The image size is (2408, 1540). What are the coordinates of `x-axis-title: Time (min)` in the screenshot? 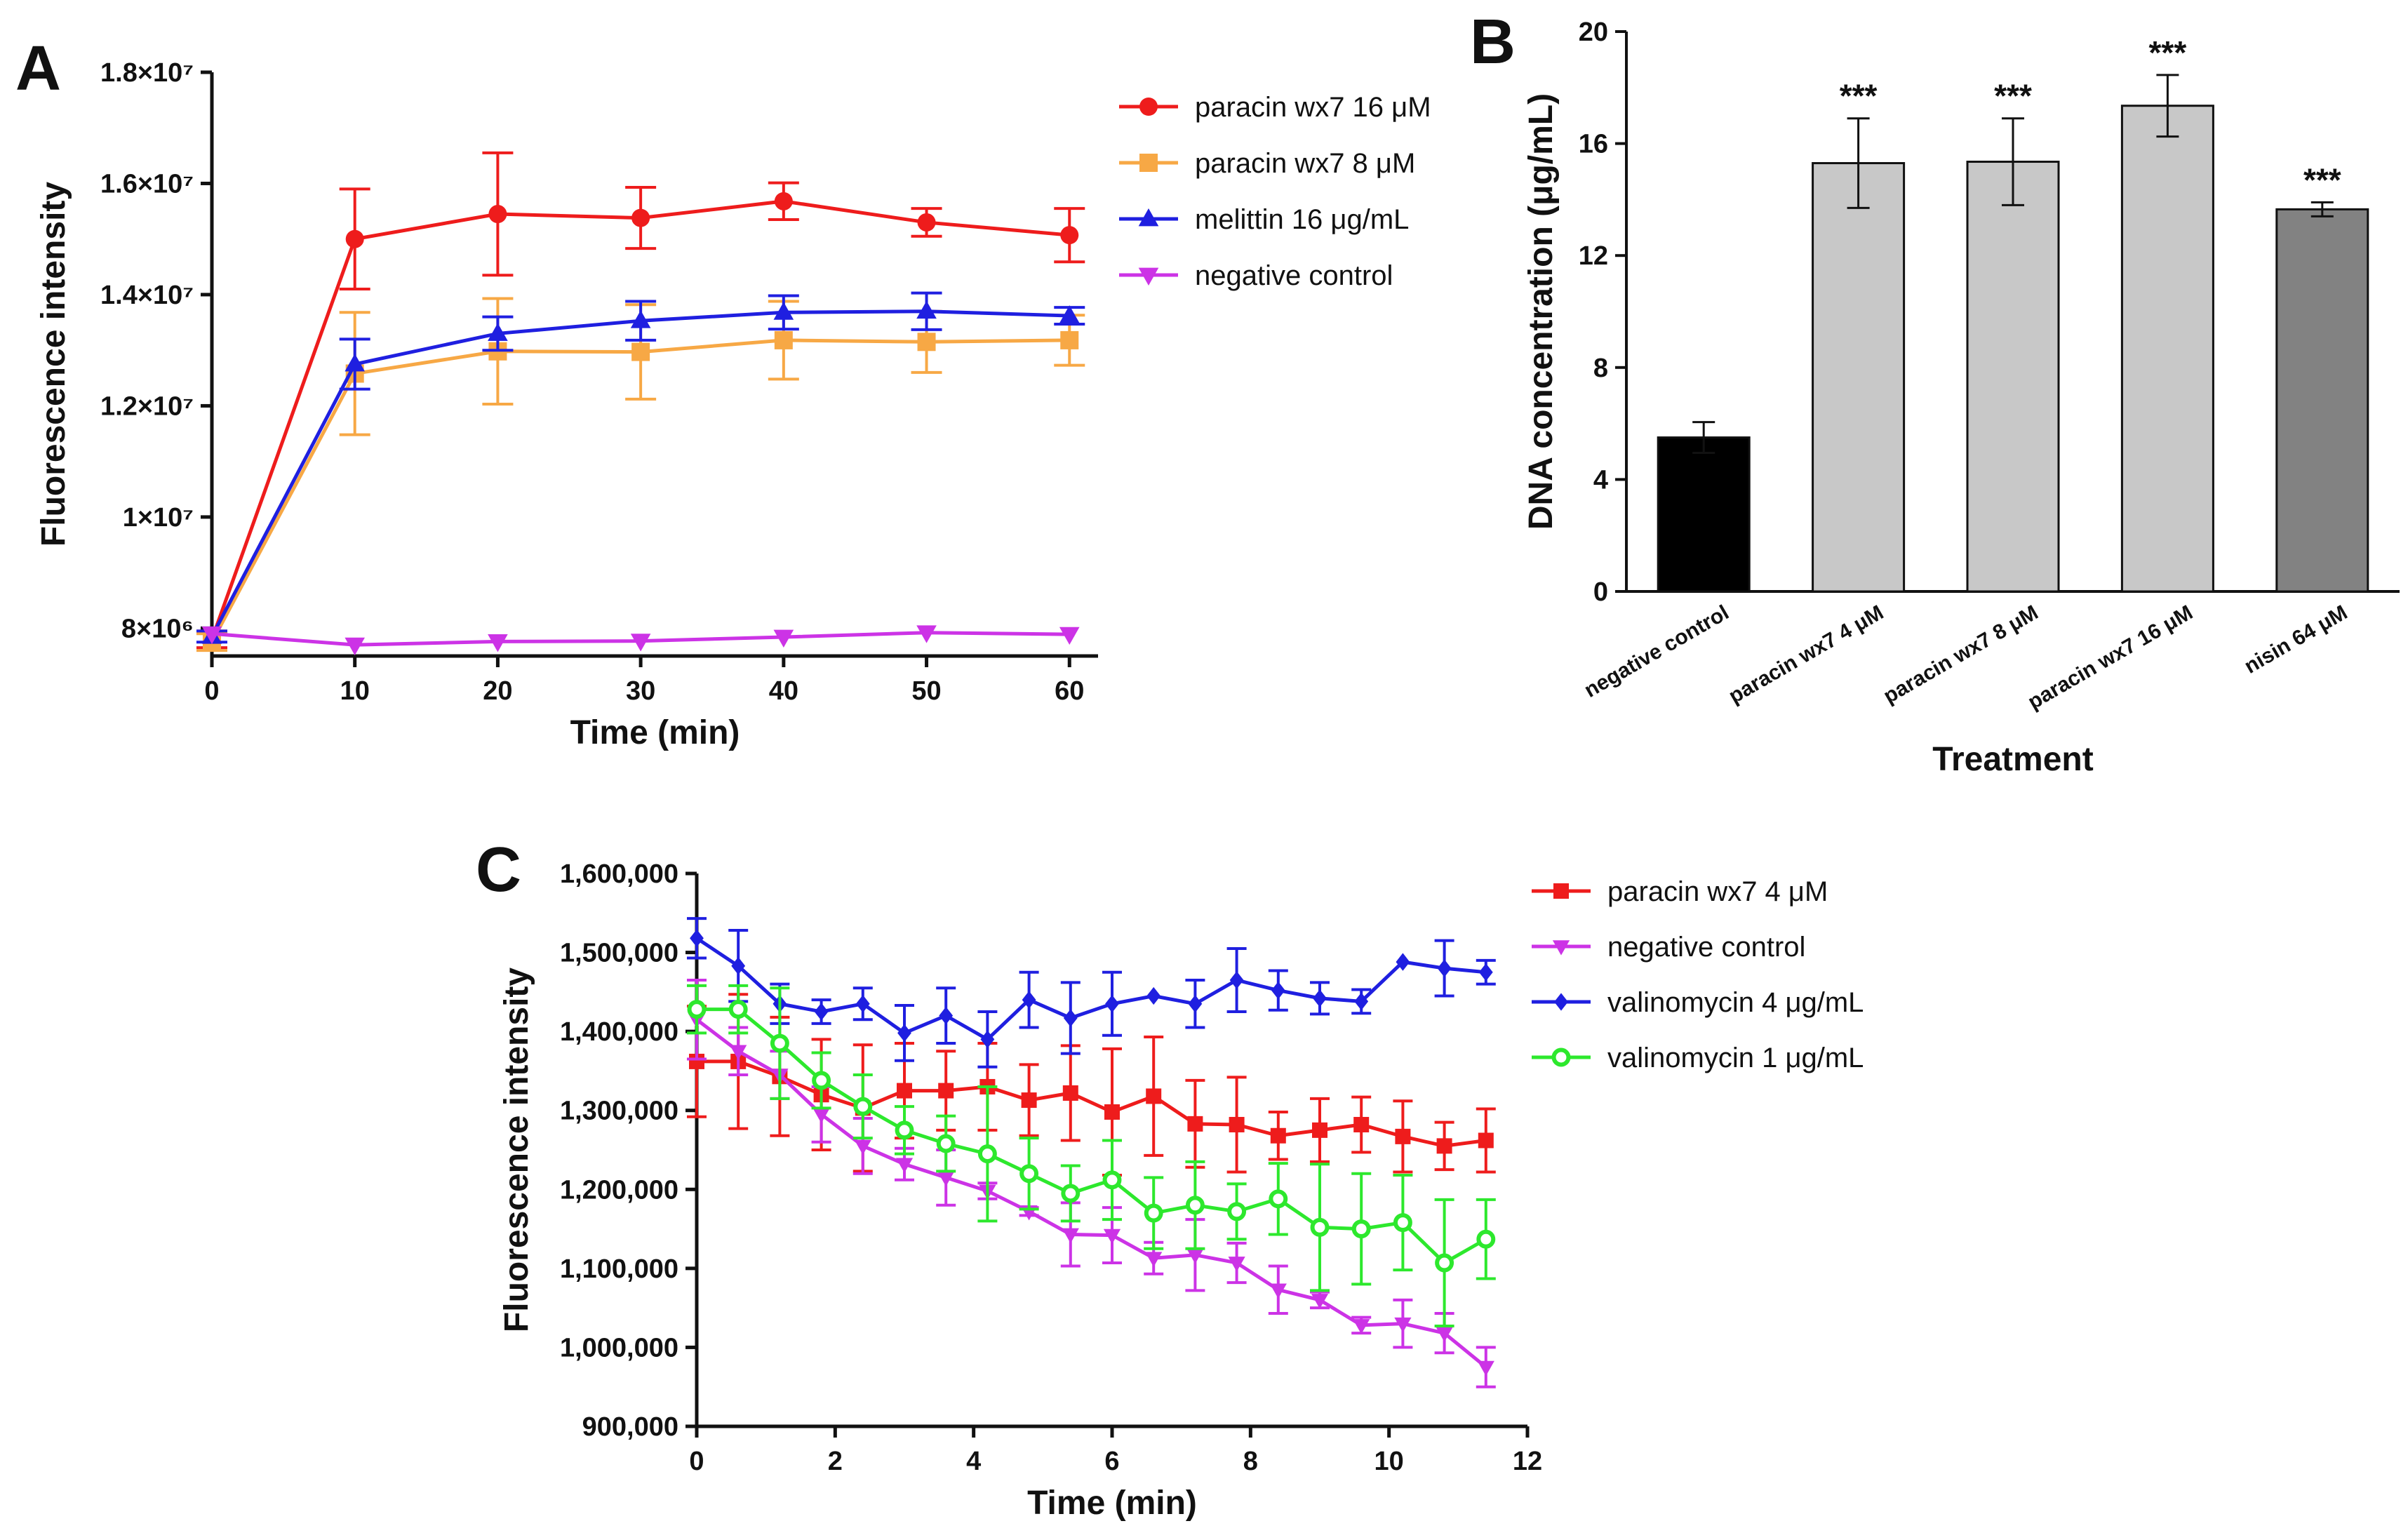 It's located at (655, 732).